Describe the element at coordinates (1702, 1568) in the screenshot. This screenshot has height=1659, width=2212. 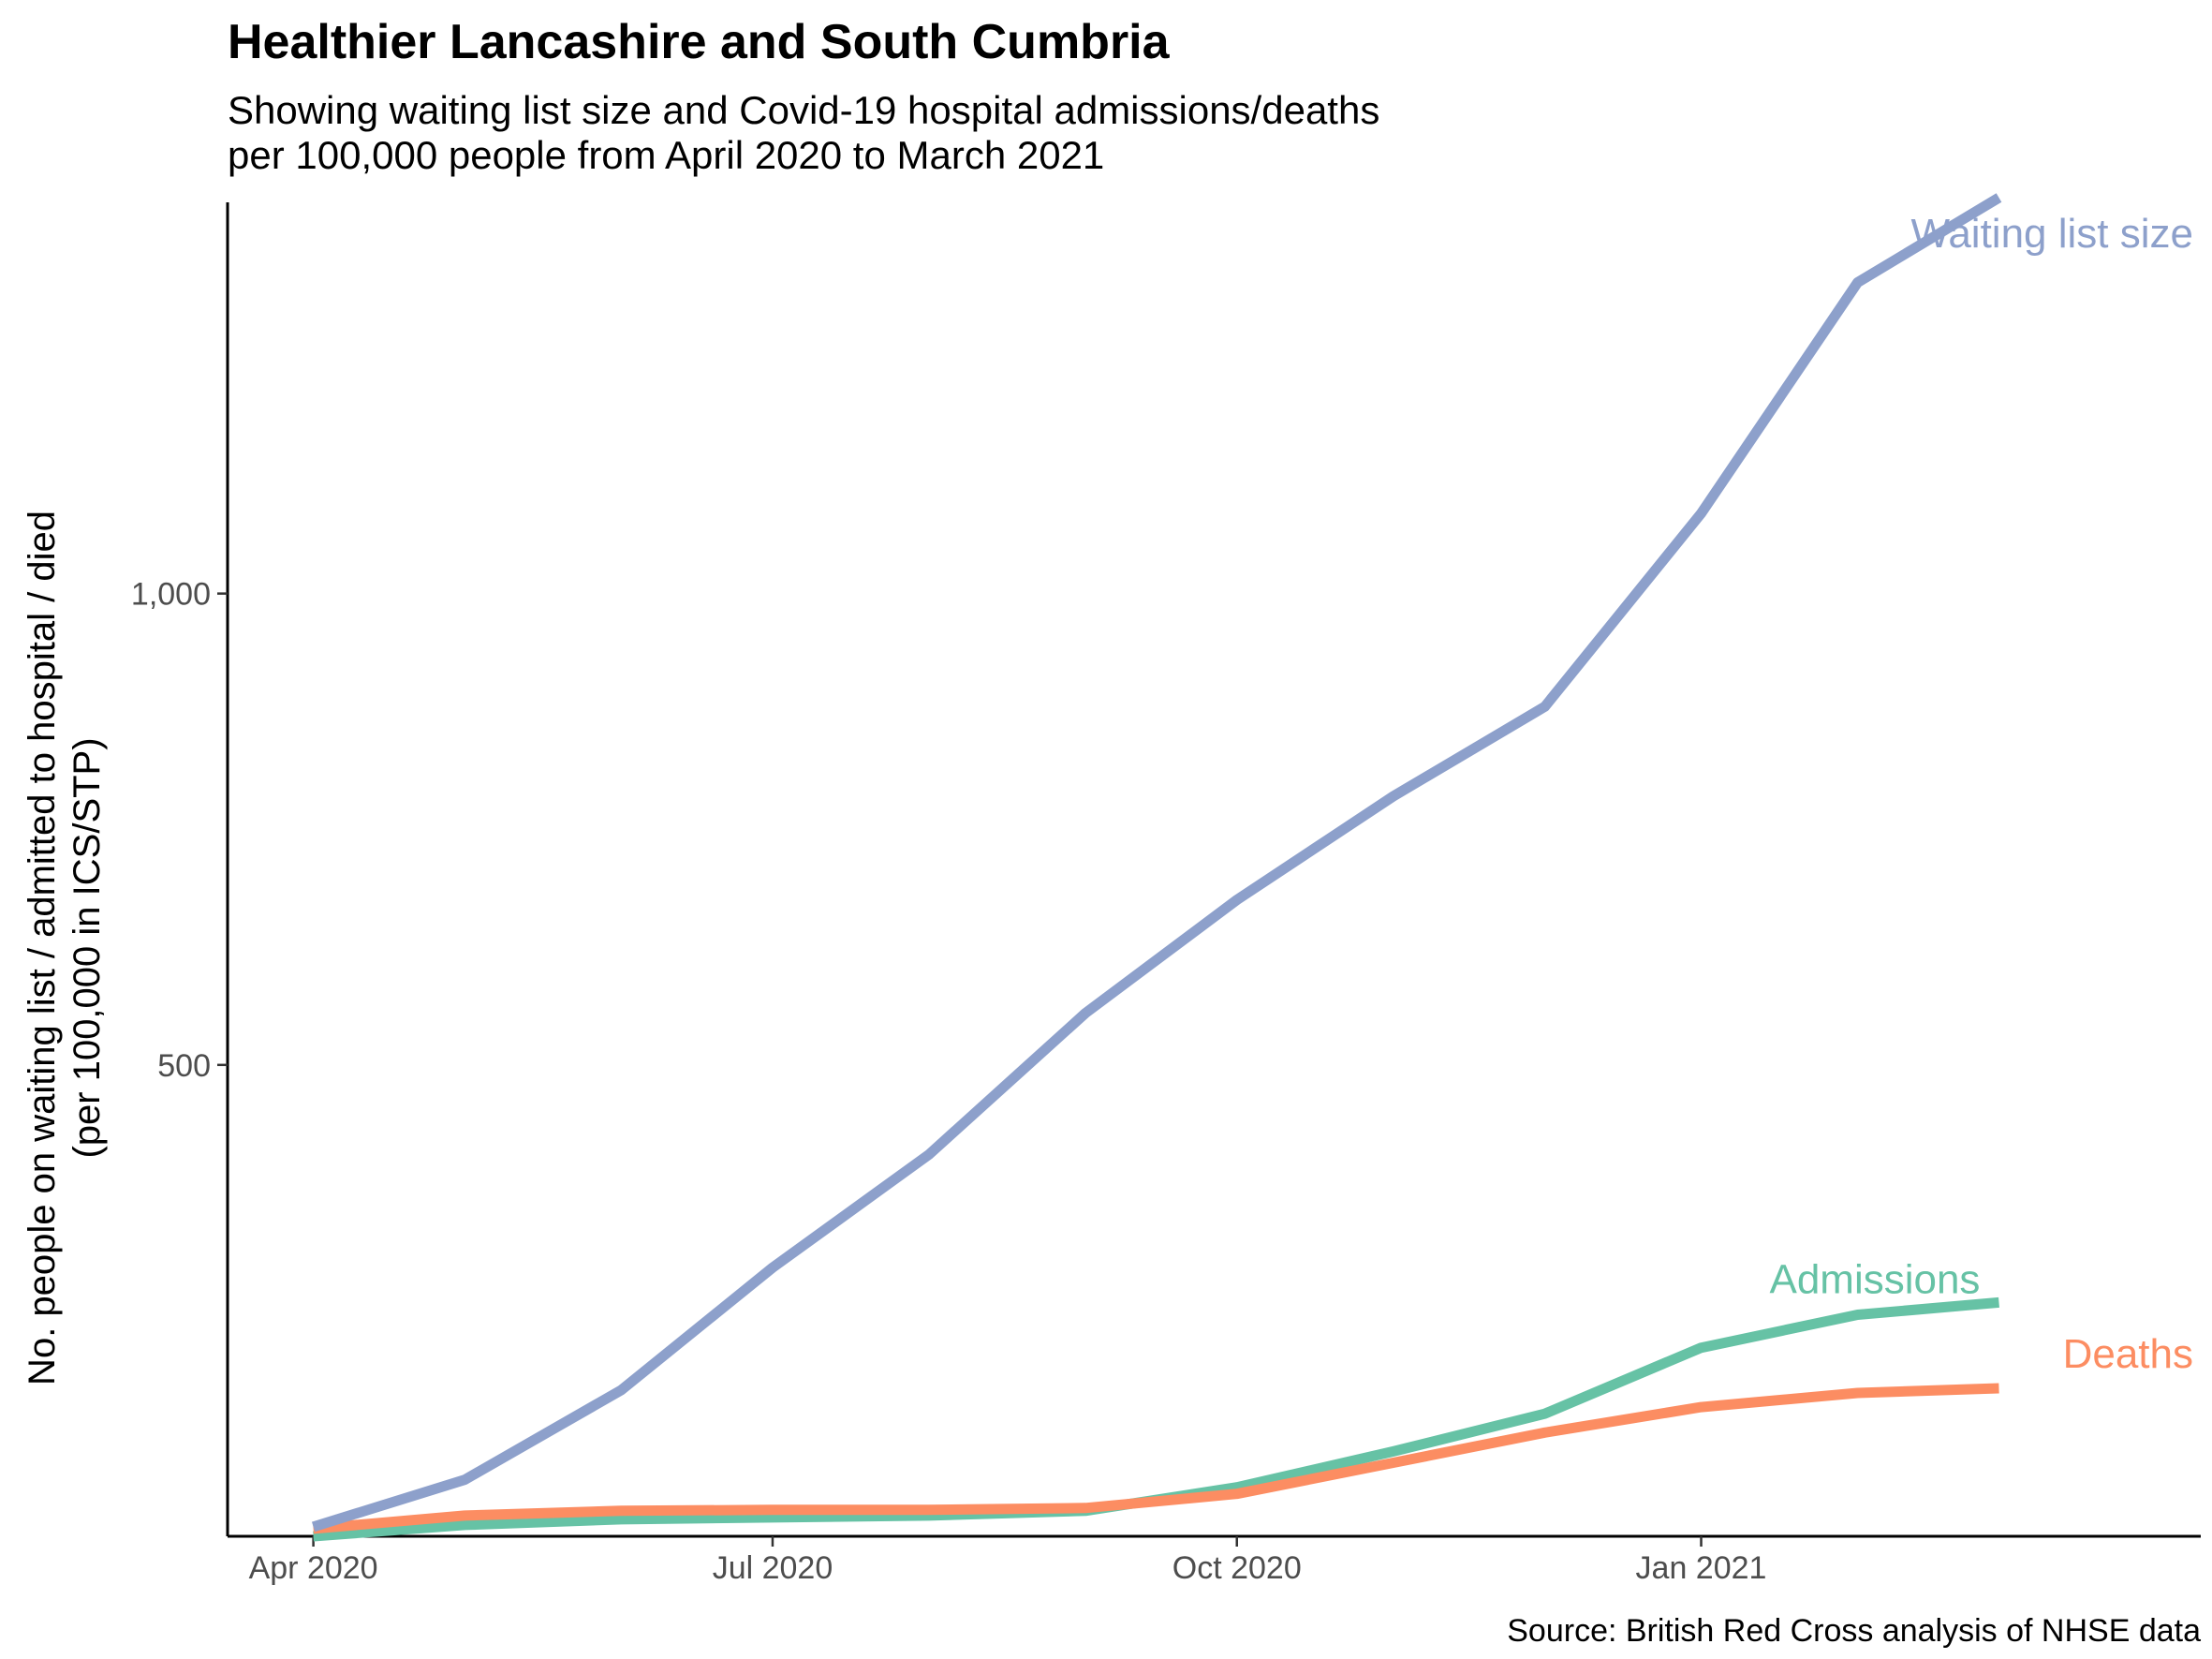
I see `x-tick-label: Jan 2021` at that location.